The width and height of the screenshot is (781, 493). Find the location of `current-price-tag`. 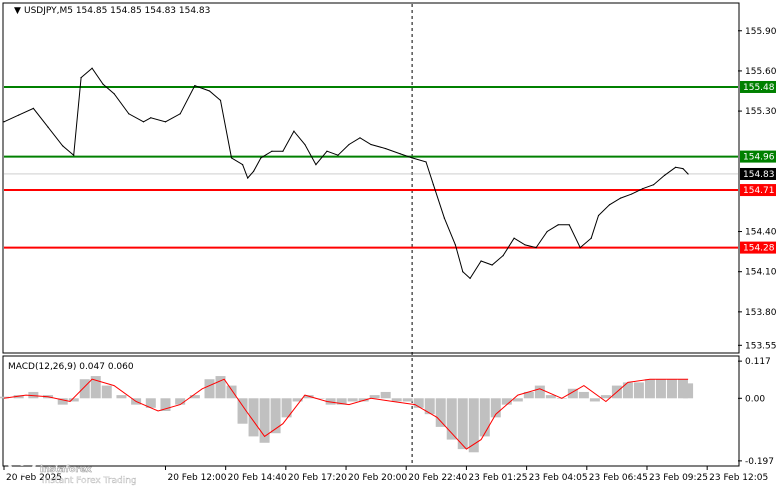

current-price-tag is located at coordinates (758, 173).